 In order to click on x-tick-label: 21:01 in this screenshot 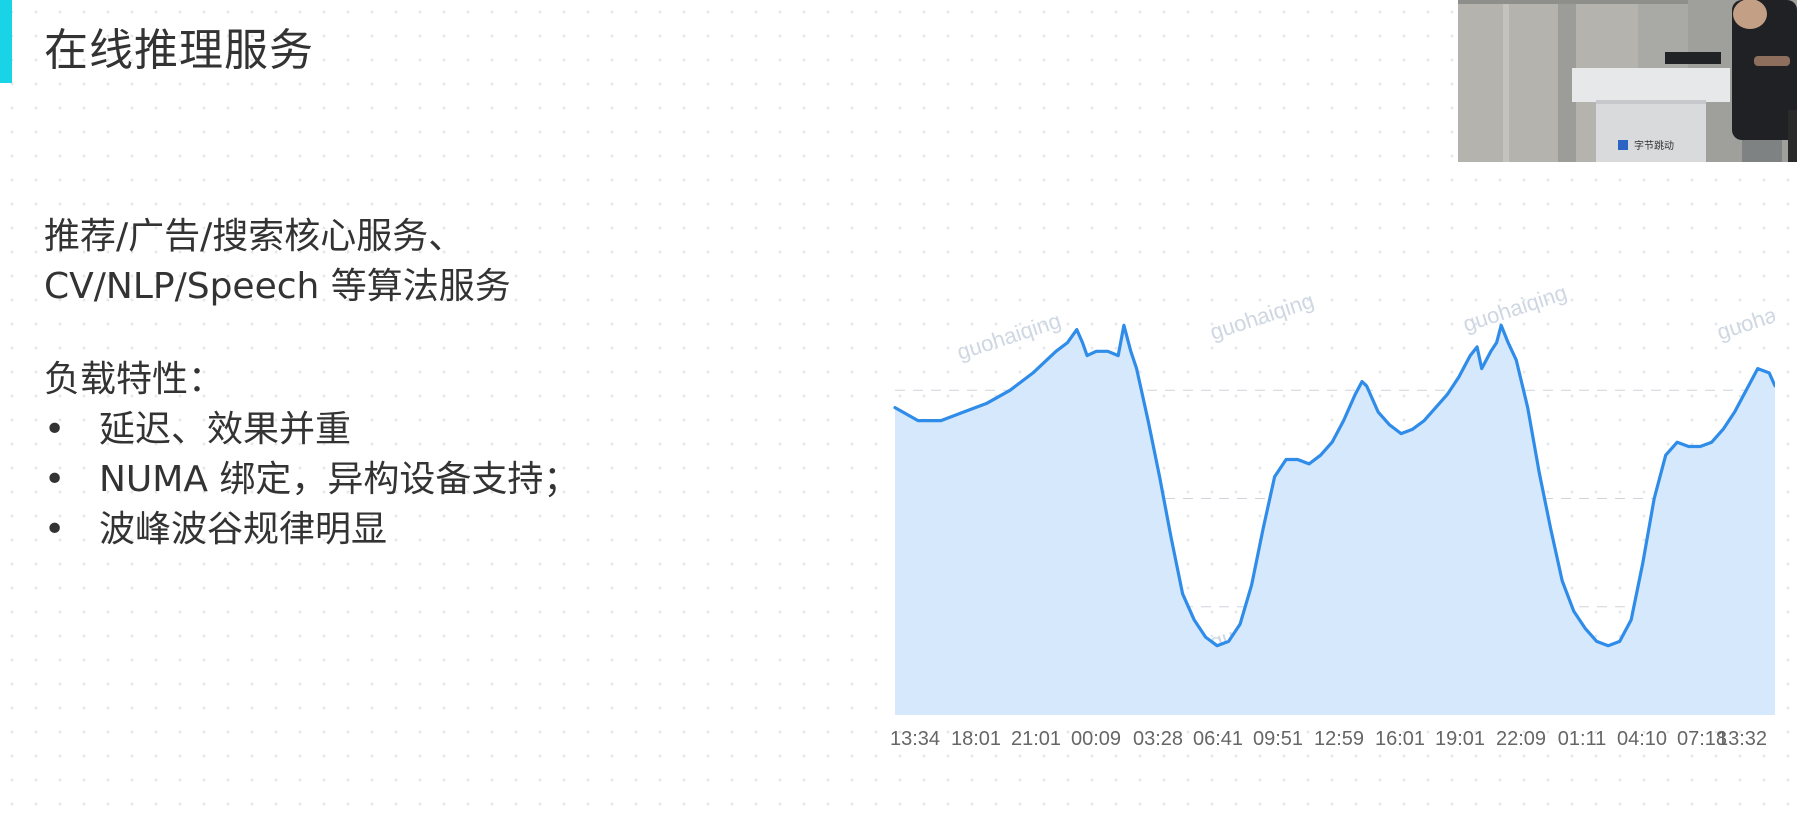, I will do `click(1036, 739)`.